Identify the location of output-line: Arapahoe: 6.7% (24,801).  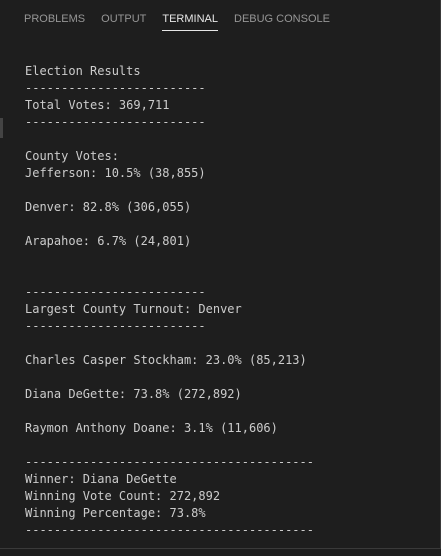
(108, 241).